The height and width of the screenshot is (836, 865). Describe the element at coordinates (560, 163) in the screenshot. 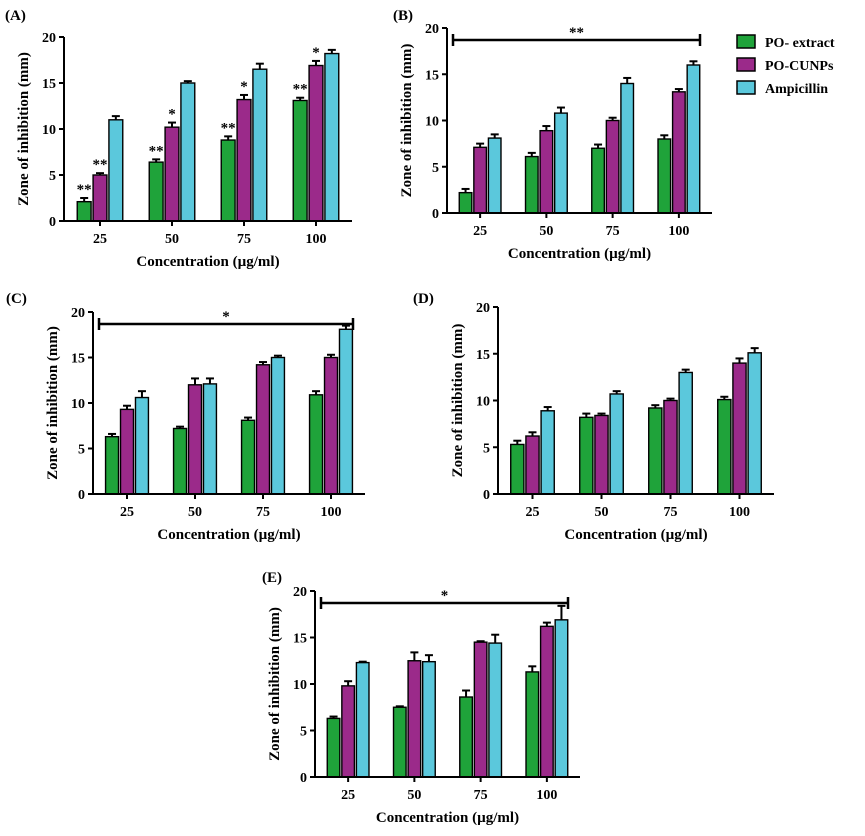

I see `bar-b-s2-c1` at that location.